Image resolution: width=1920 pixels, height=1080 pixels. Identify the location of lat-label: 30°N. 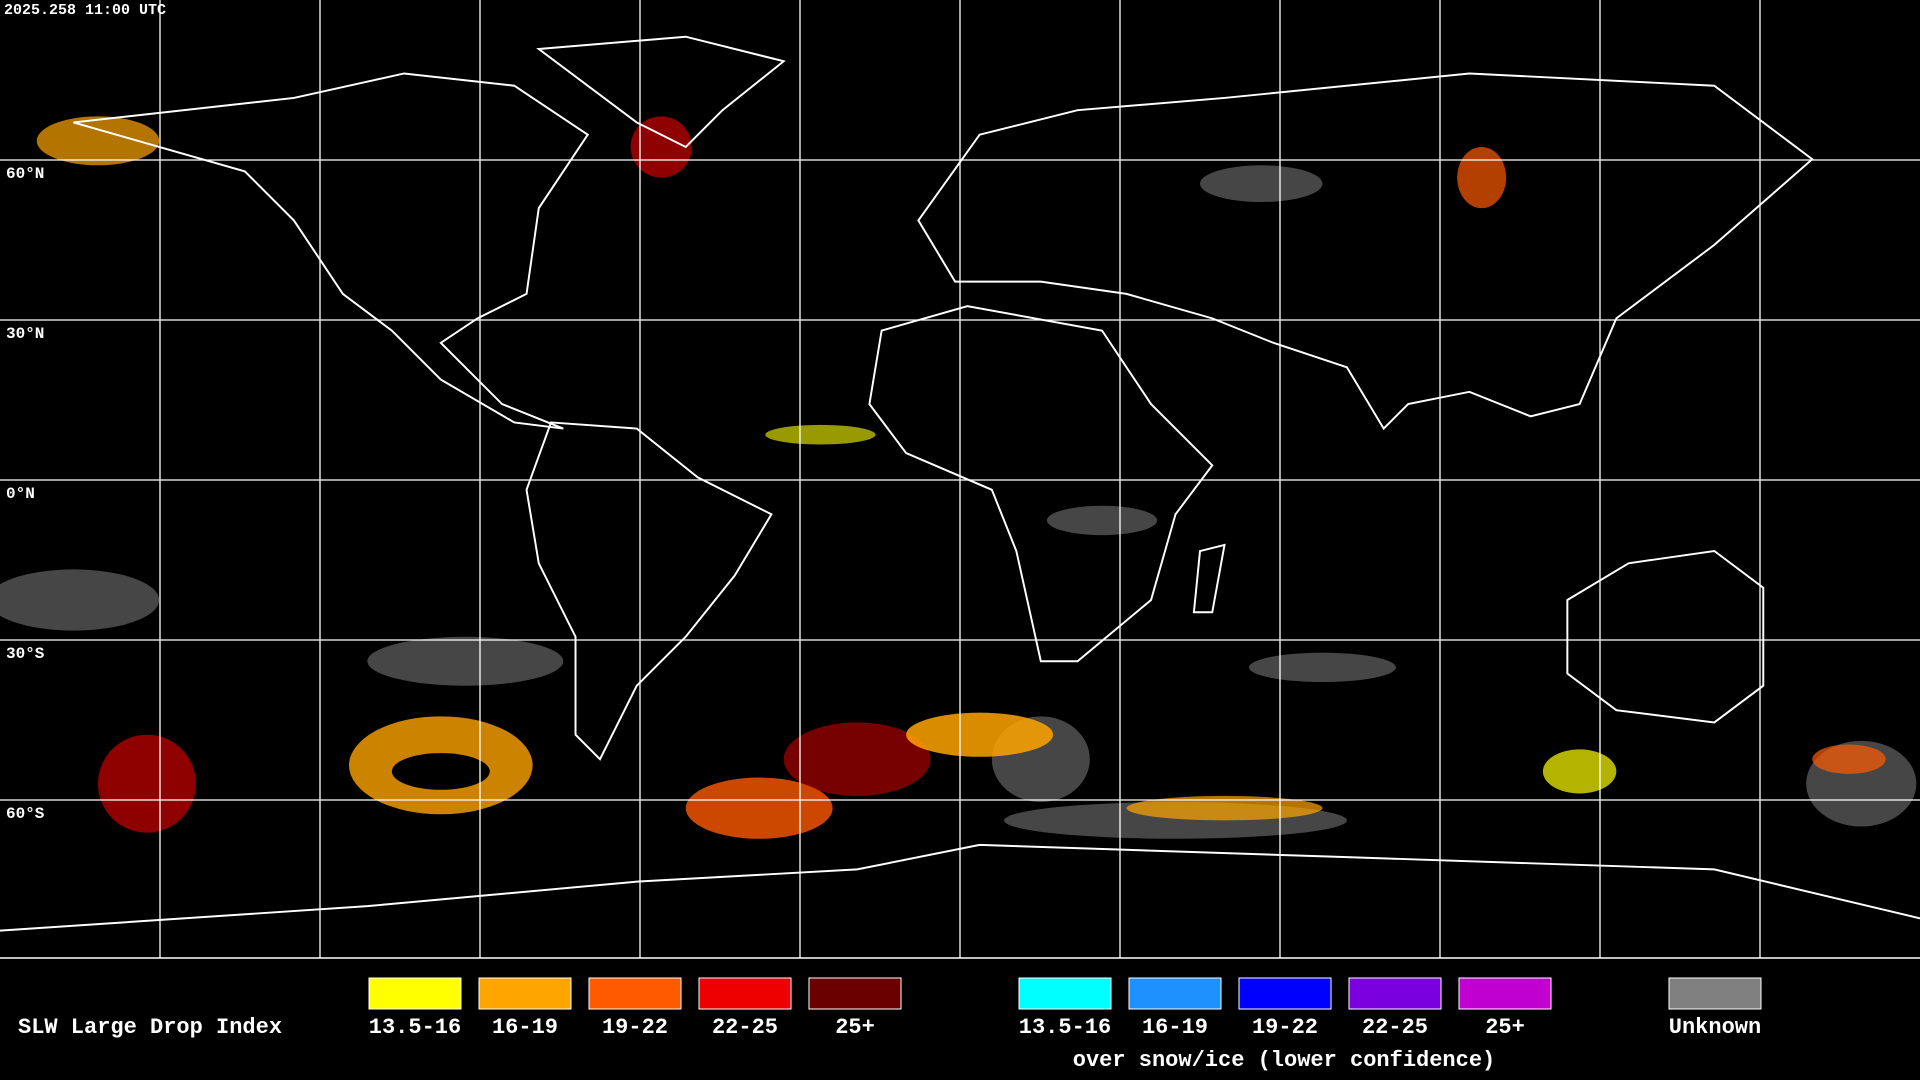
(25, 334).